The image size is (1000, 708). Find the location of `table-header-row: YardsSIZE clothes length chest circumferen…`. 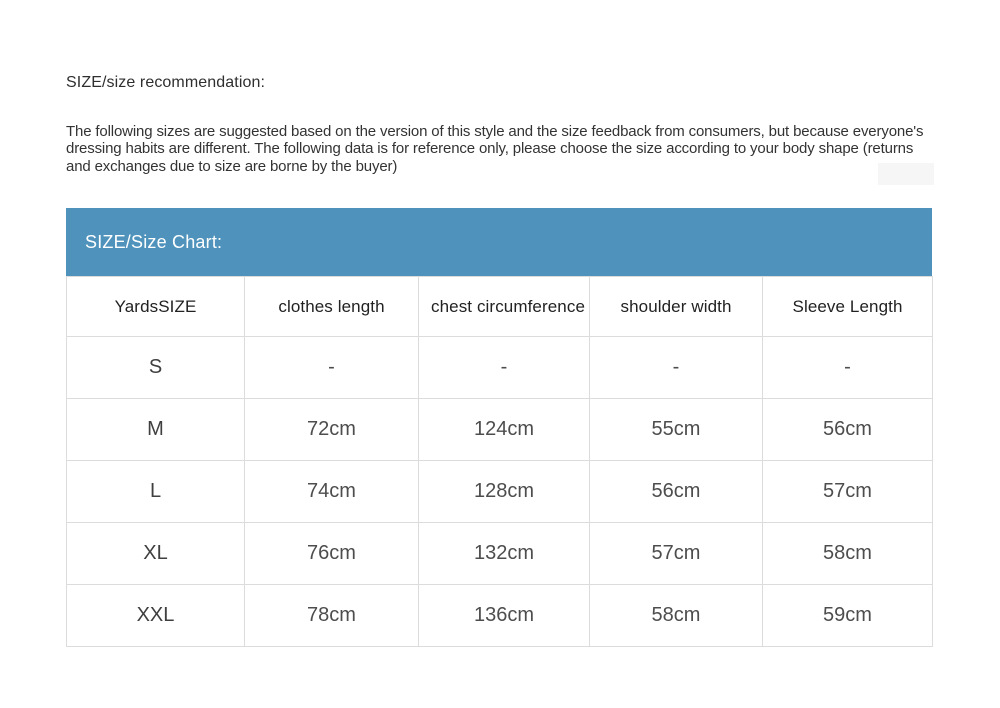

table-header-row: YardsSIZE clothes length chest circumferen… is located at coordinates (499, 306).